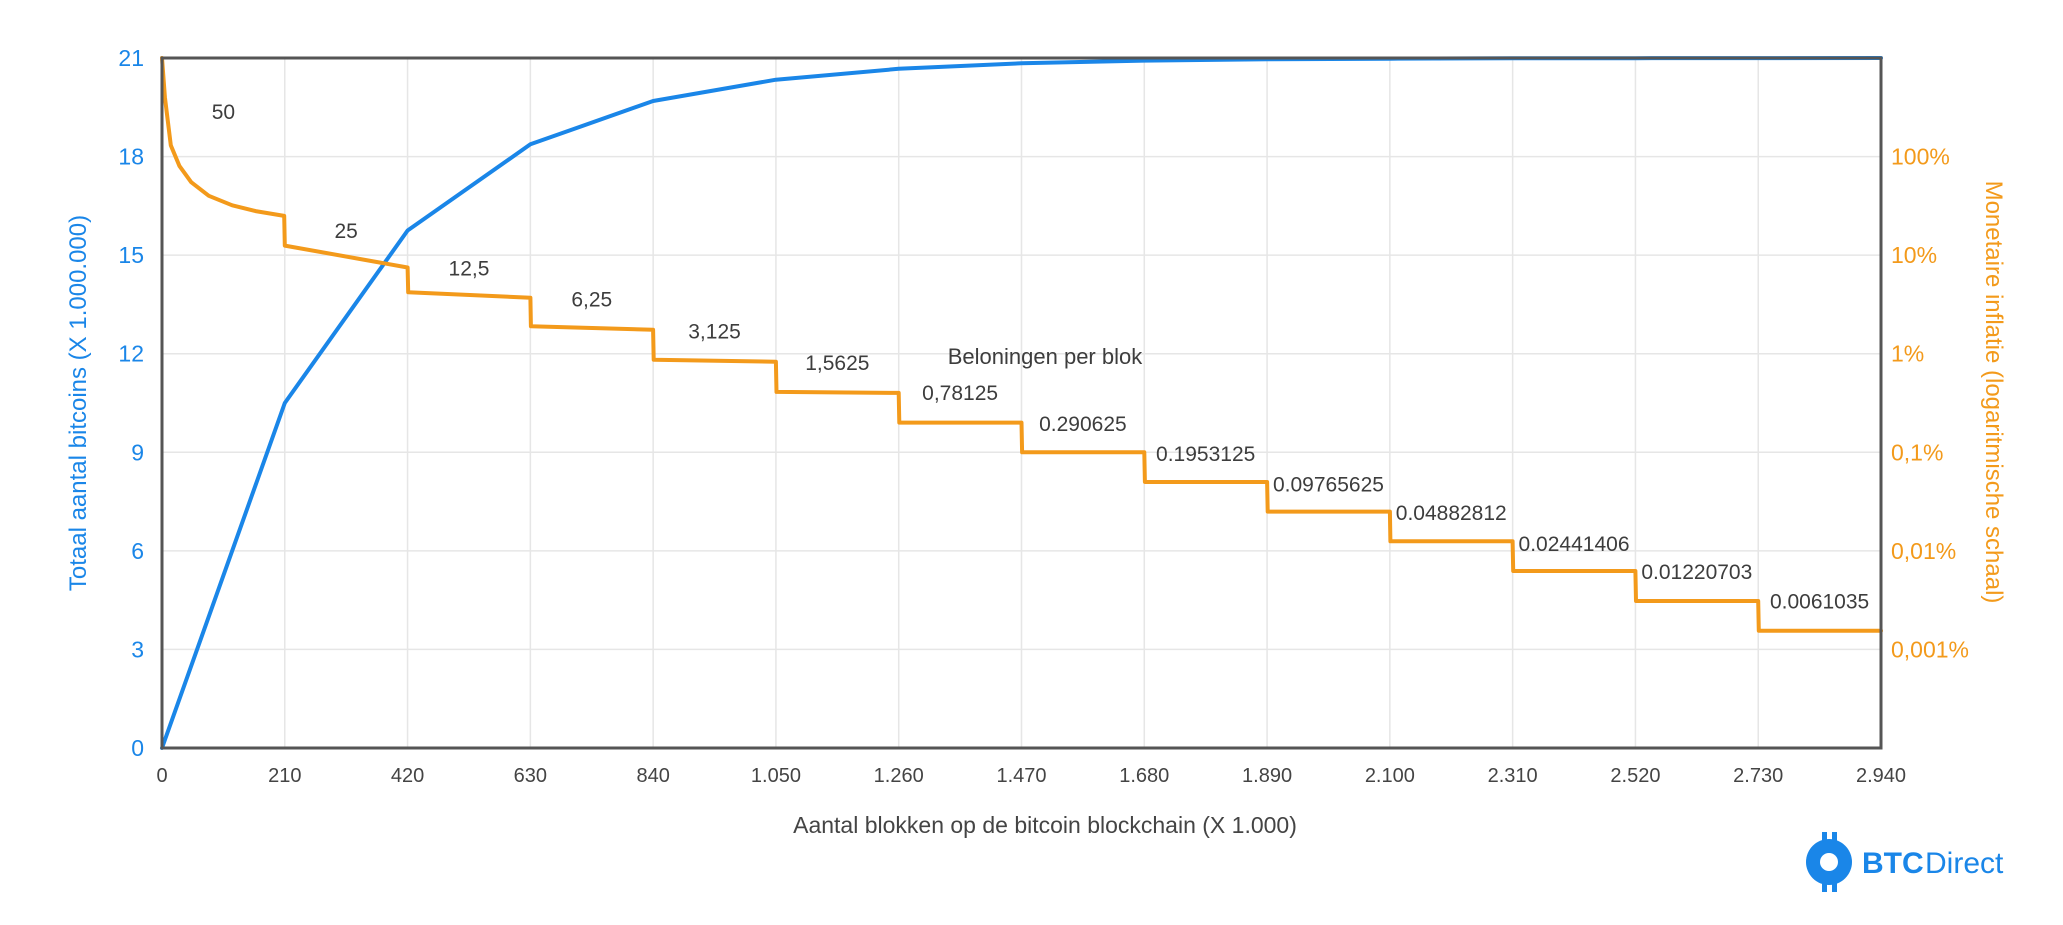  What do you see at coordinates (1144, 776) in the screenshot?
I see `x-tick-label-8: 1.680` at bounding box center [1144, 776].